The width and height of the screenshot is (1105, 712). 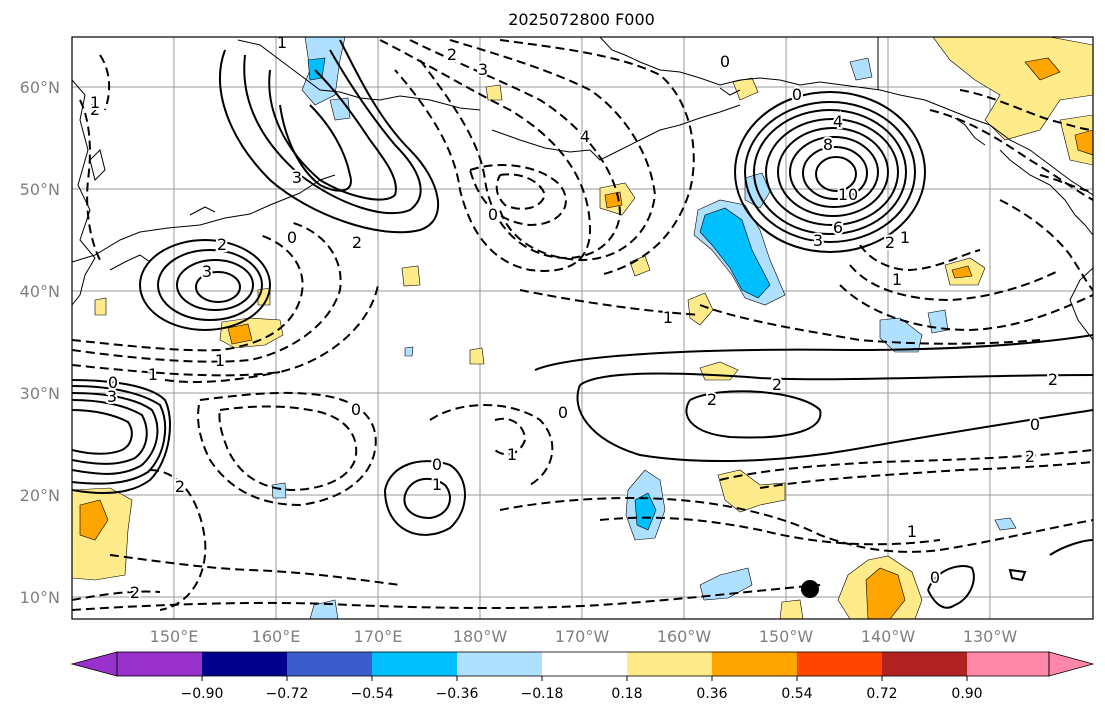 I want to click on latitude-labels: 60°N 50°N 40°N 30°N 20°N 10°N, so click(x=40, y=342).